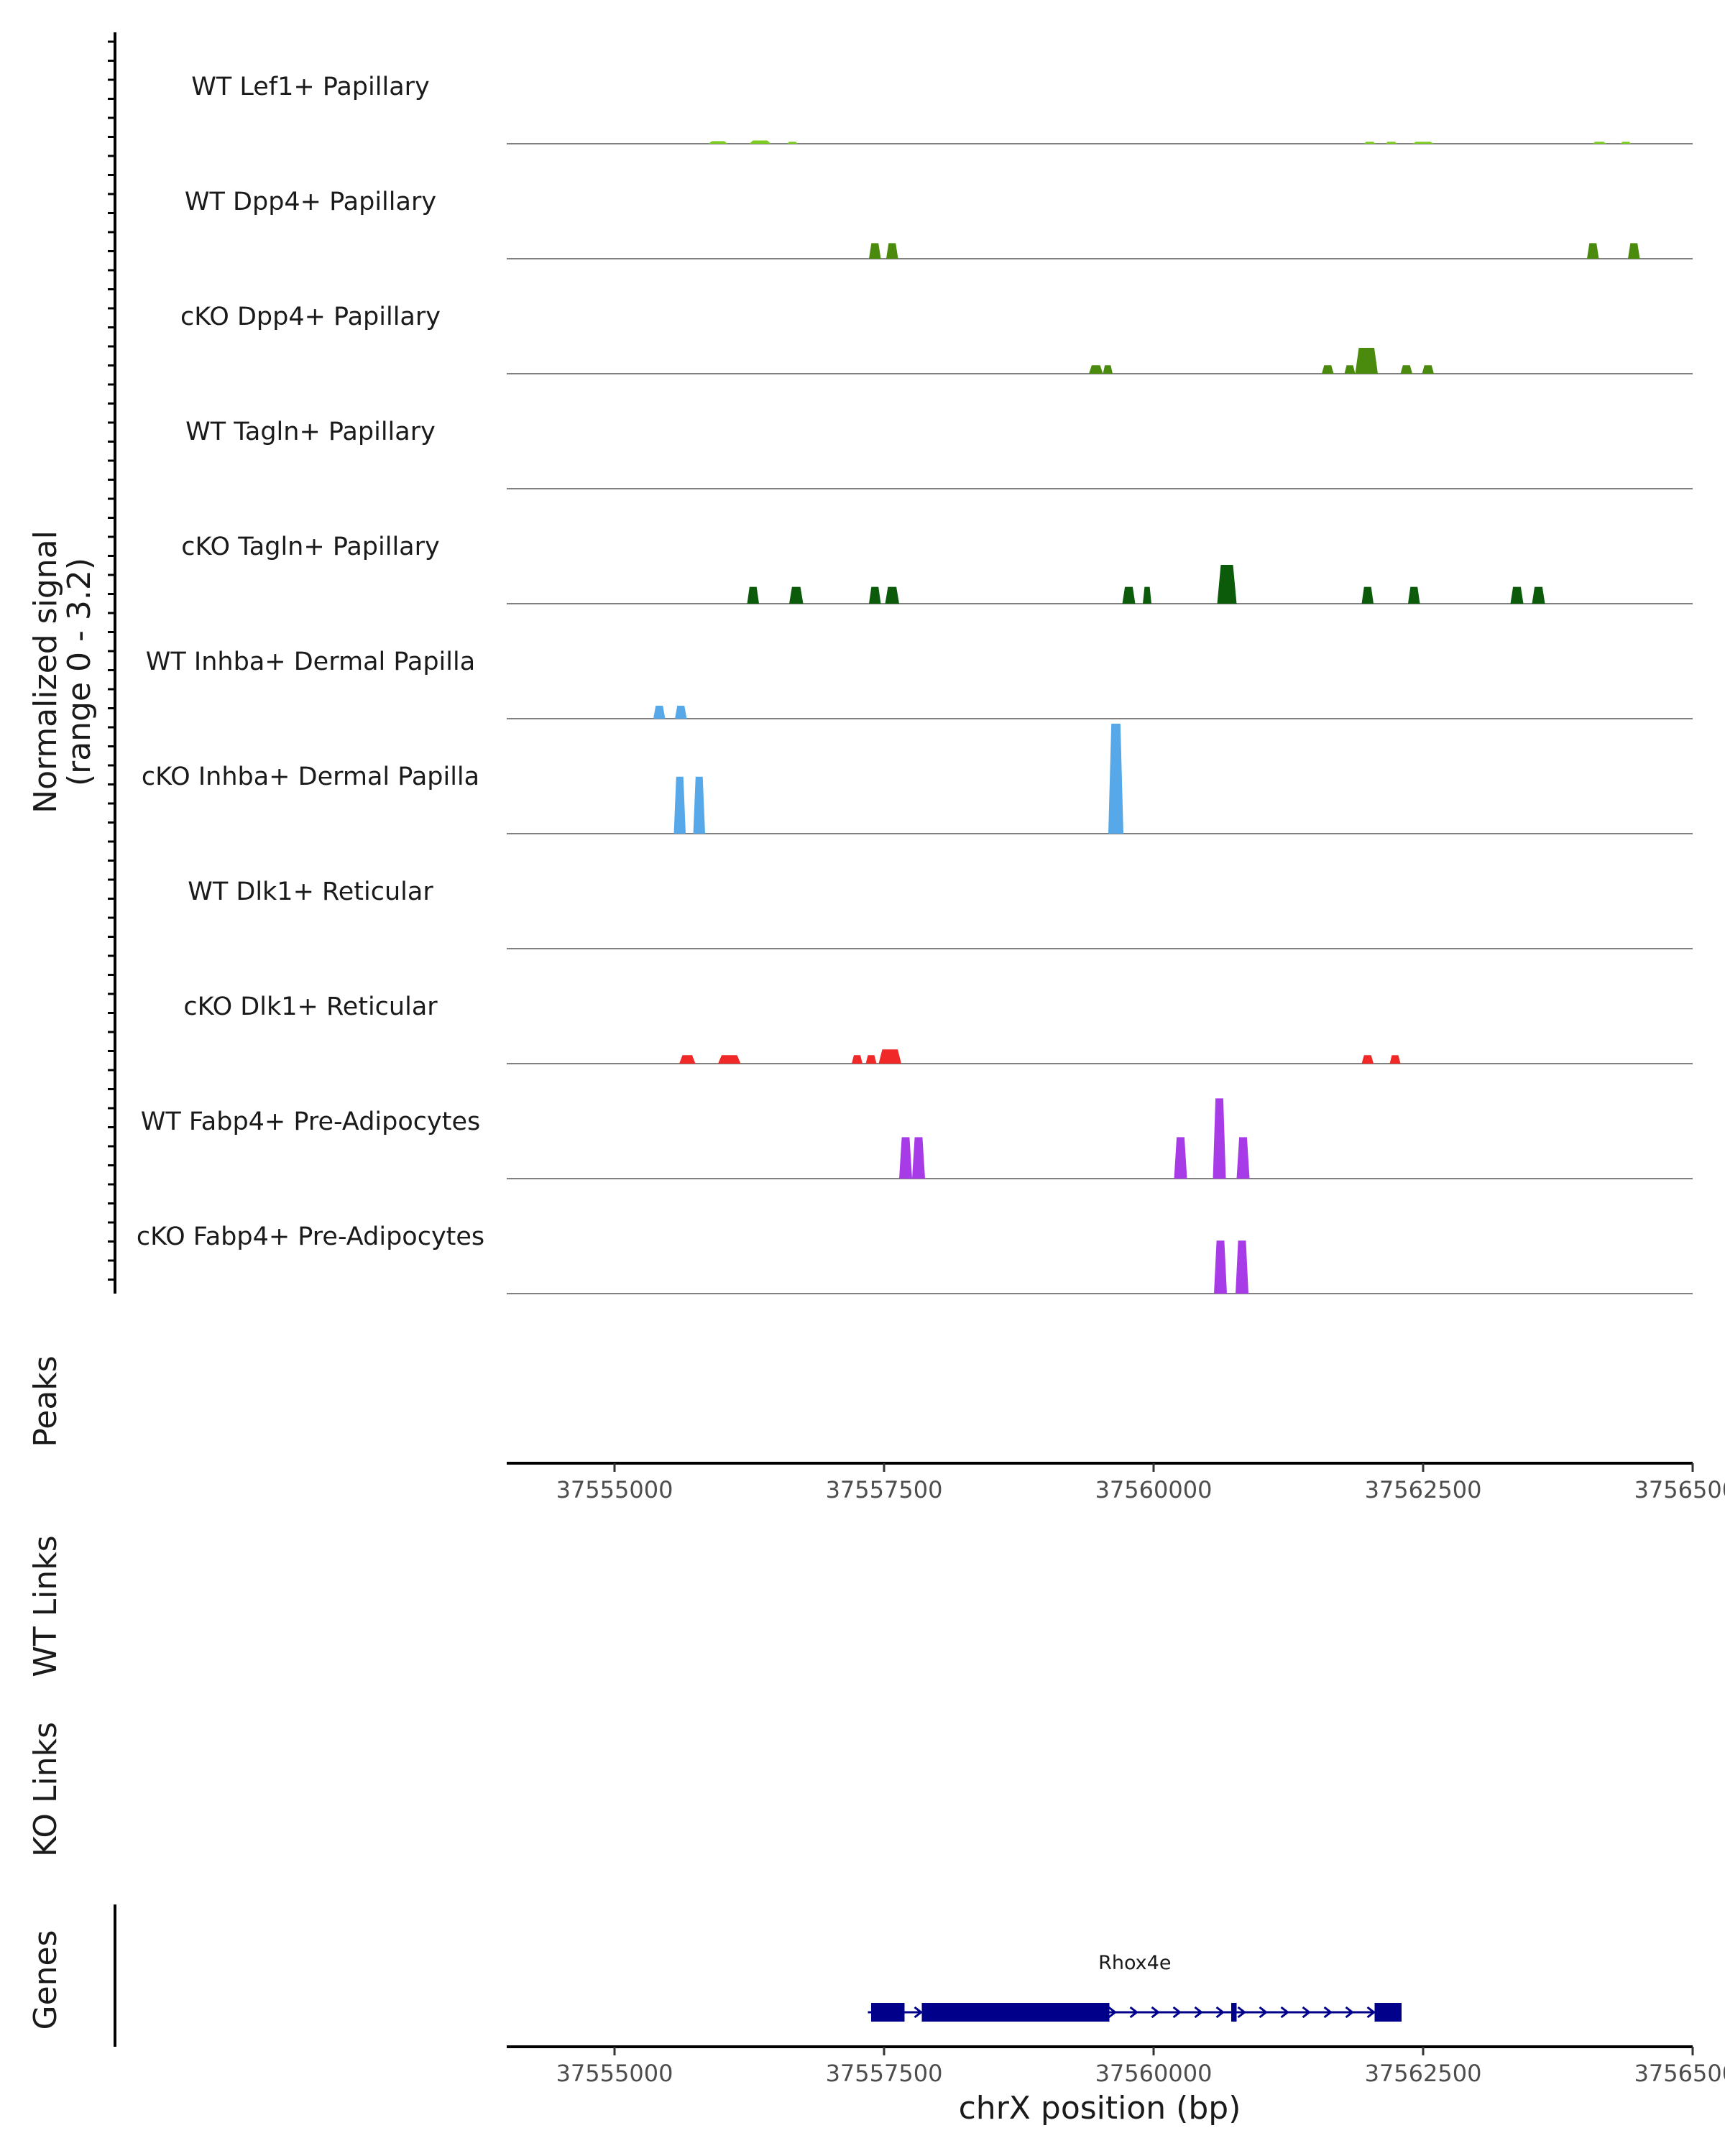  Describe the element at coordinates (310, 87) in the screenshot. I see `track-label: WT Lef1+ Papillary` at that location.